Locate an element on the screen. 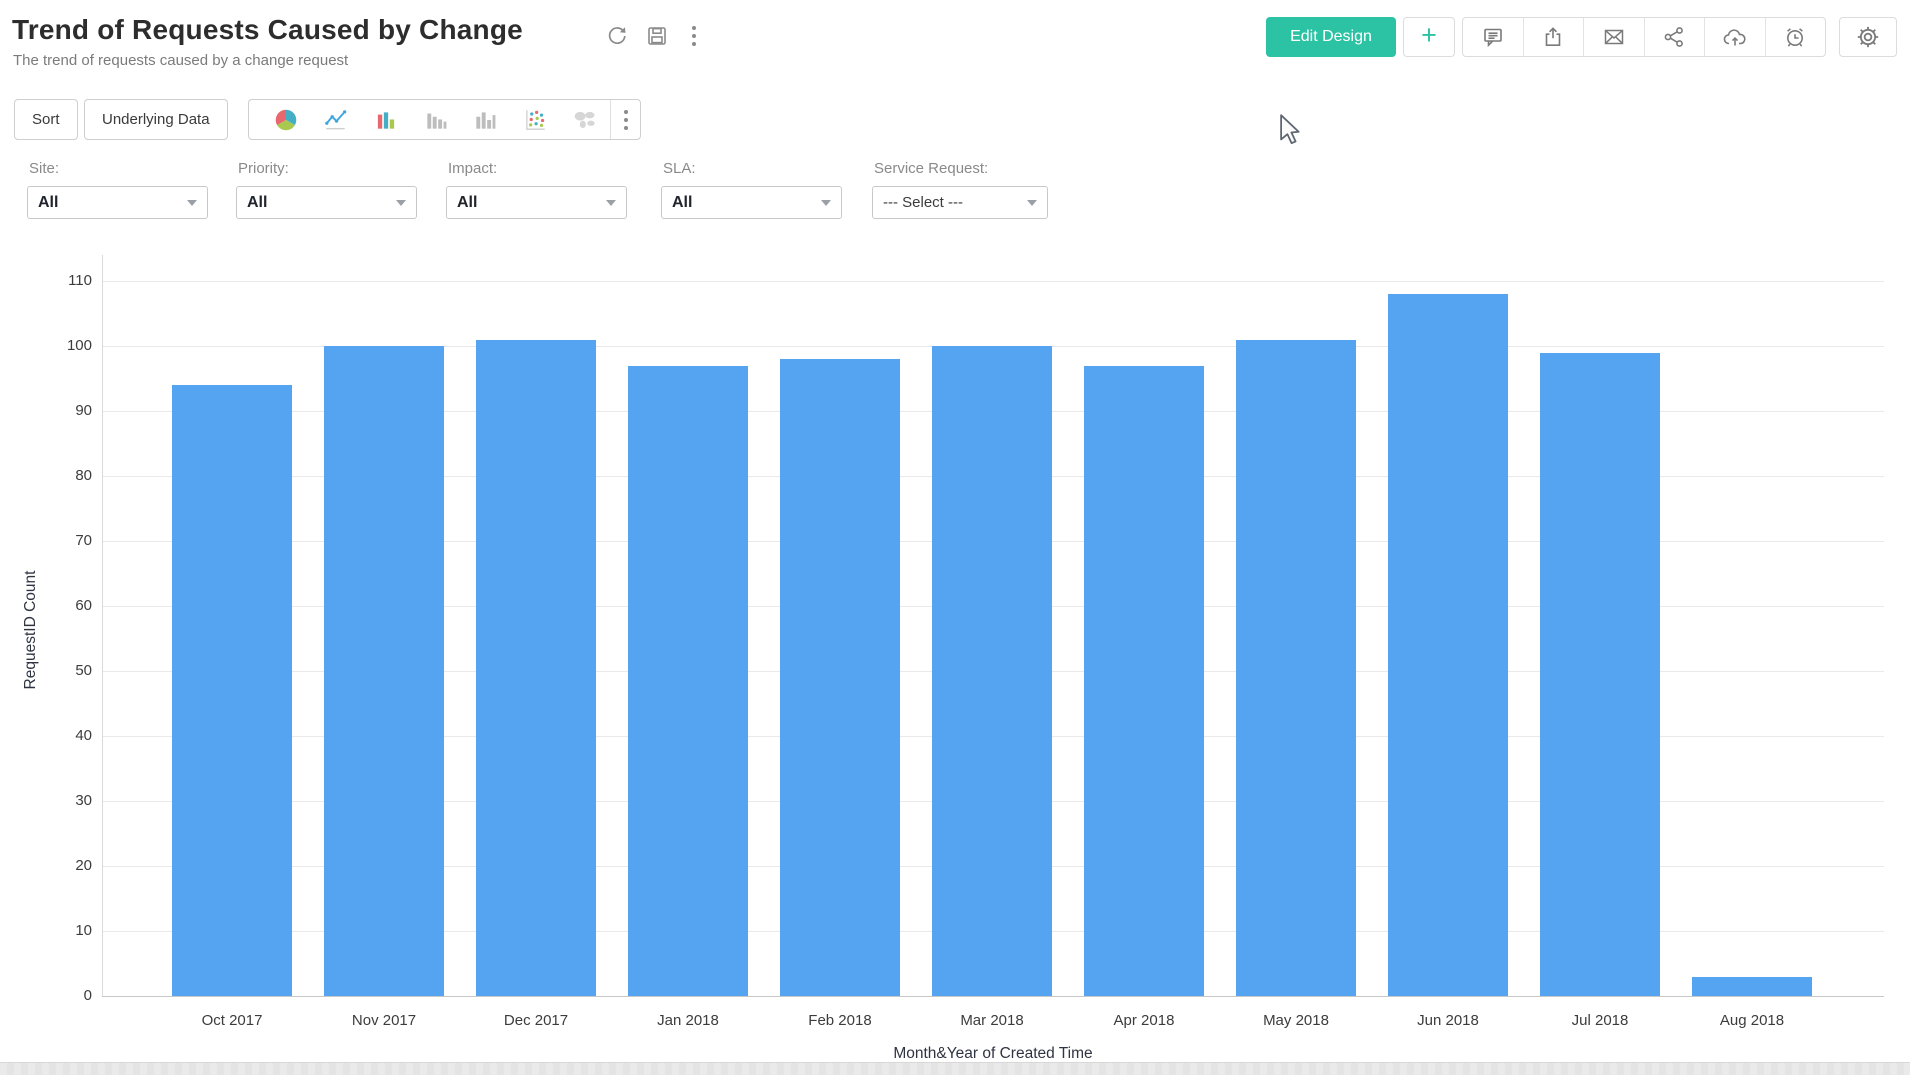  y-tick-label: 10 is located at coordinates (83, 930).